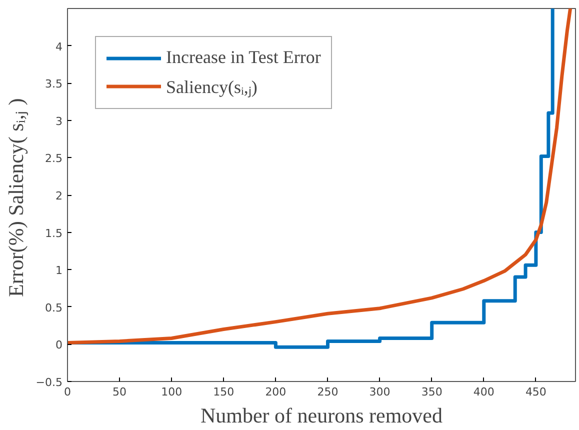  Describe the element at coordinates (59, 47) in the screenshot. I see `y-tick-label: 4` at that location.